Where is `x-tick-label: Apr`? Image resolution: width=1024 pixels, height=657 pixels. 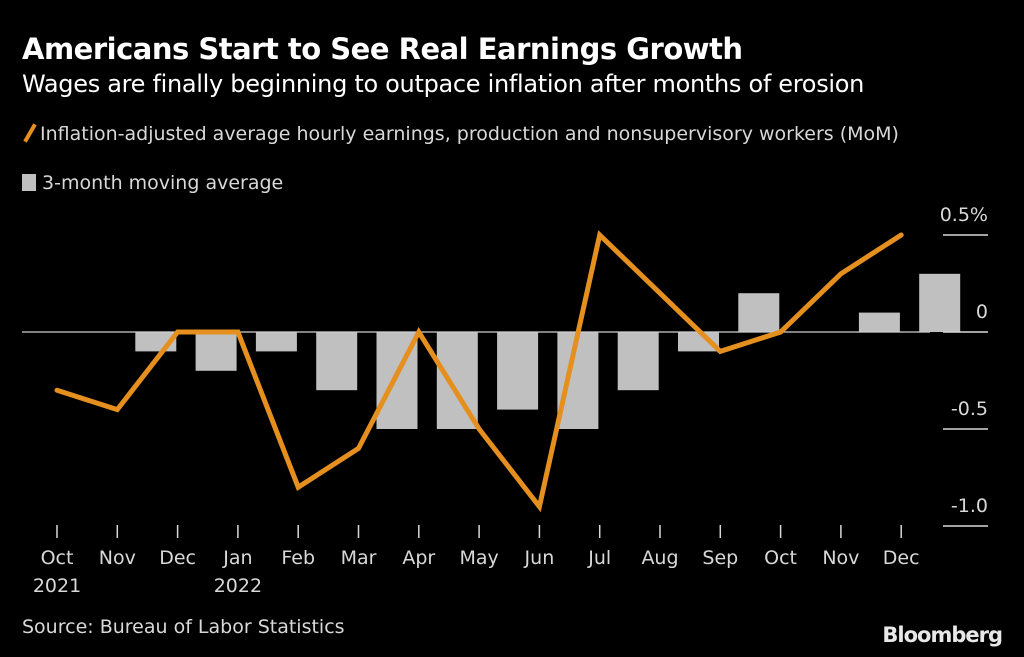
x-tick-label: Apr is located at coordinates (418, 558).